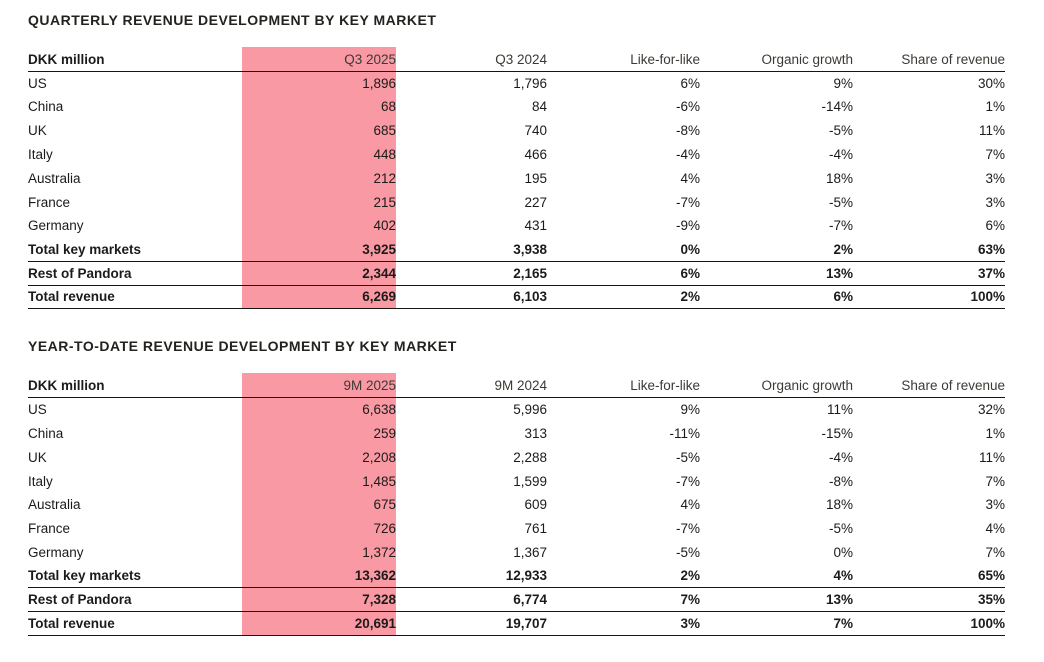 This screenshot has height=662, width=1044. What do you see at coordinates (535, 529) in the screenshot?
I see `cell: 761` at bounding box center [535, 529].